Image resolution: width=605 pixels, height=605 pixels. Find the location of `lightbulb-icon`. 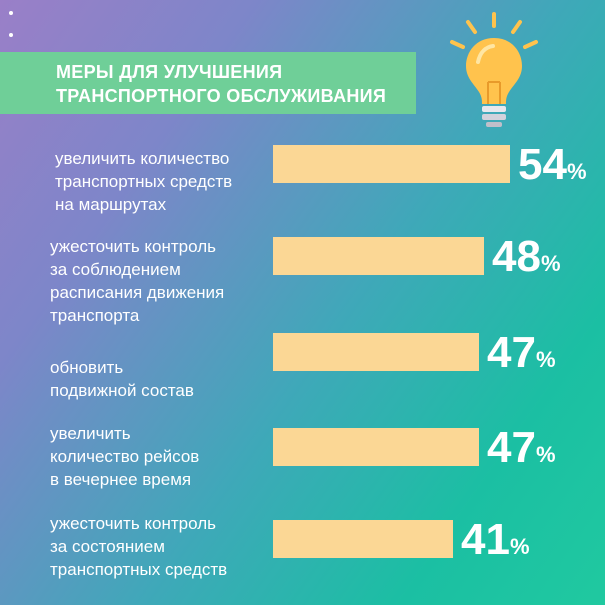

lightbulb-icon is located at coordinates (494, 69).